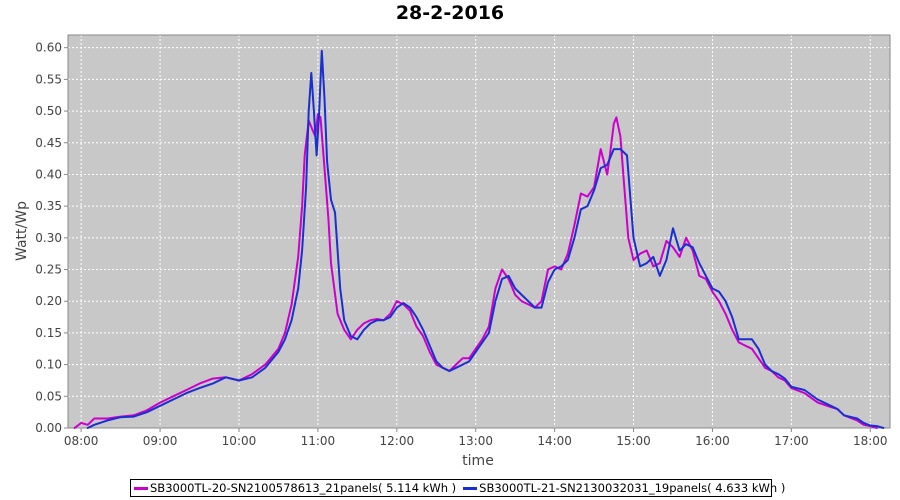  Describe the element at coordinates (450, 13) in the screenshot. I see `chart-title: 28-2-2016` at that location.